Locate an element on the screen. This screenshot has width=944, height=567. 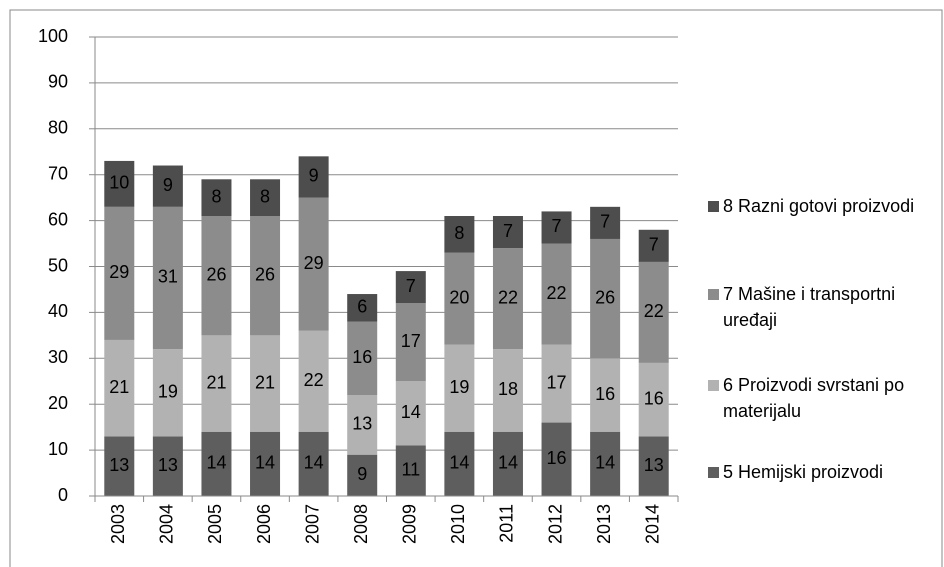
y-tick-label: 30 is located at coordinates (58, 357).